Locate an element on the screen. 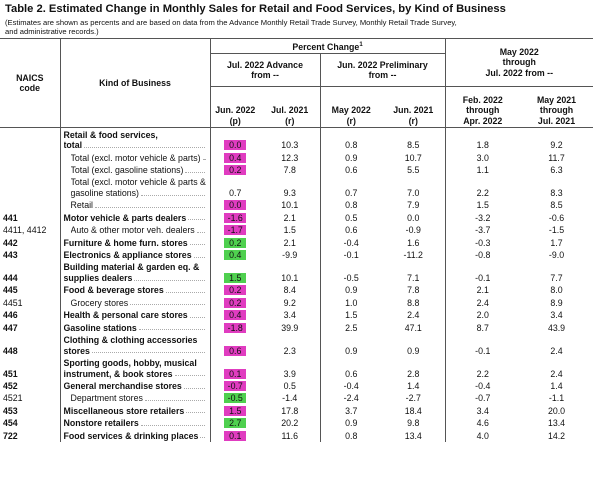  value: -1.5 is located at coordinates (556, 230).